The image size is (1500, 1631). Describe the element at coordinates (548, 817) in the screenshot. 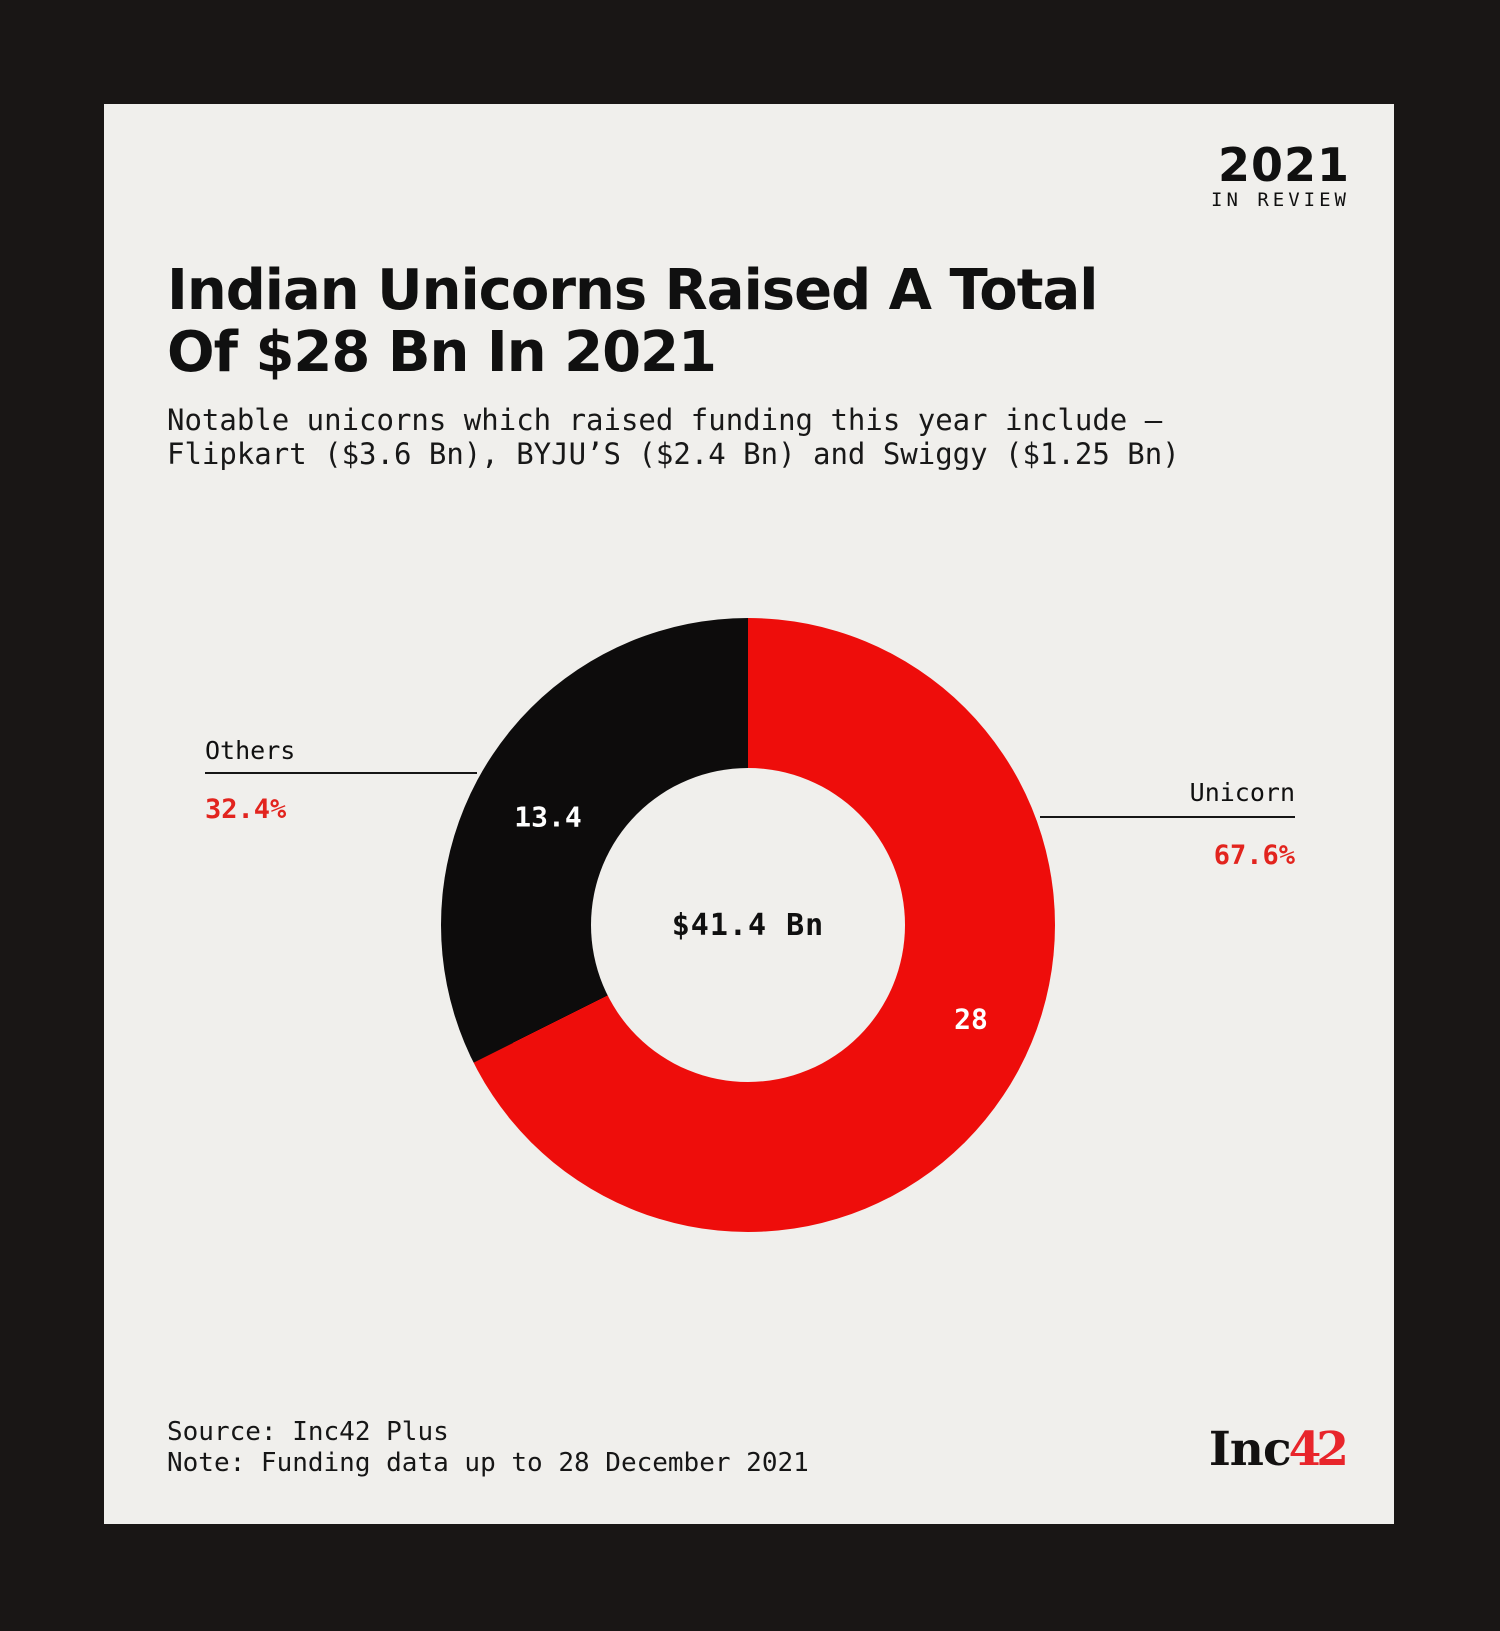

I see `slice-value-others: 13.4` at that location.